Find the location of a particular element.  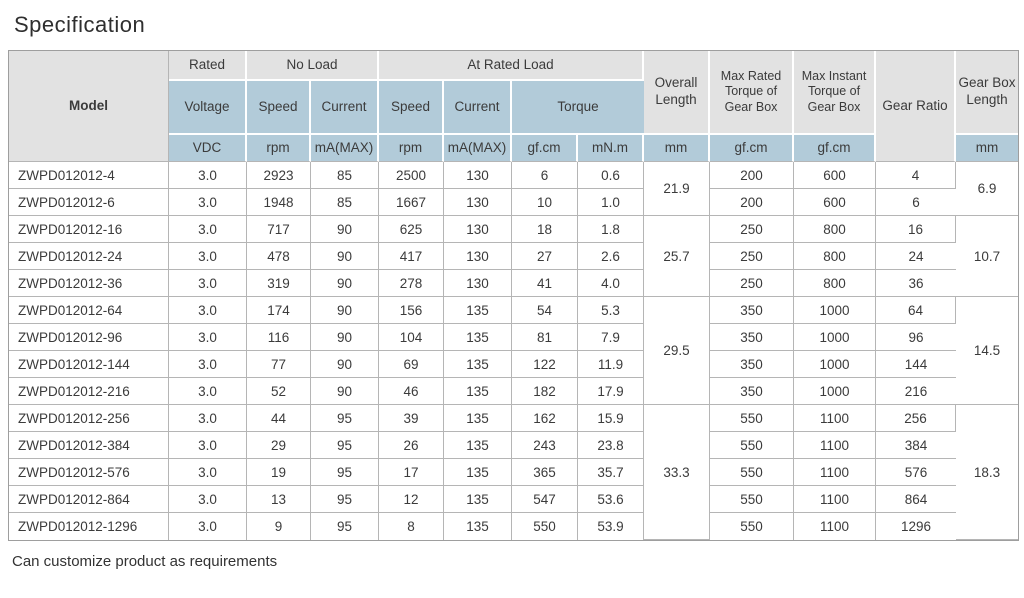

rated-current-cell: 135 is located at coordinates (478, 499).